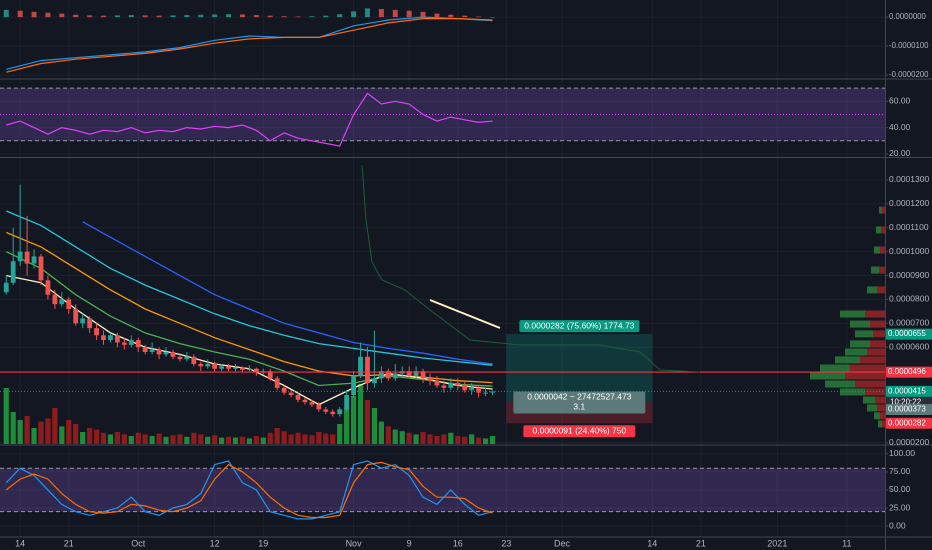 The height and width of the screenshot is (550, 932). What do you see at coordinates (263, 543) in the screenshot?
I see `x-tick-label: 19` at bounding box center [263, 543].